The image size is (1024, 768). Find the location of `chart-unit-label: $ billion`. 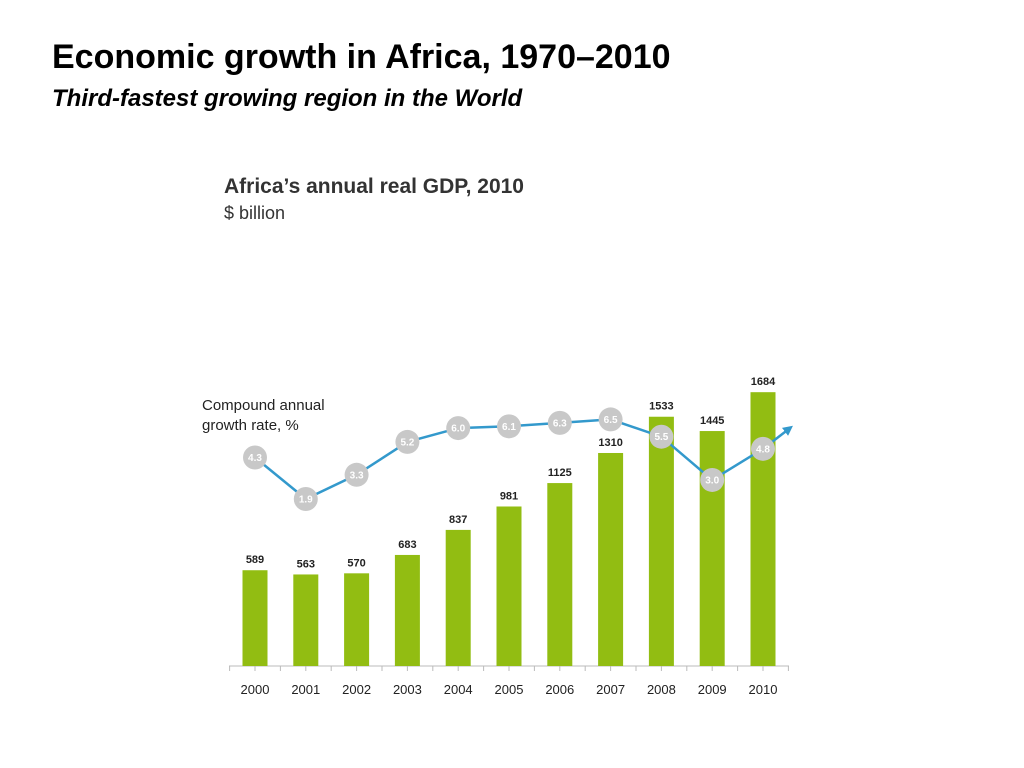

chart-unit-label: $ billion is located at coordinates (254, 213).